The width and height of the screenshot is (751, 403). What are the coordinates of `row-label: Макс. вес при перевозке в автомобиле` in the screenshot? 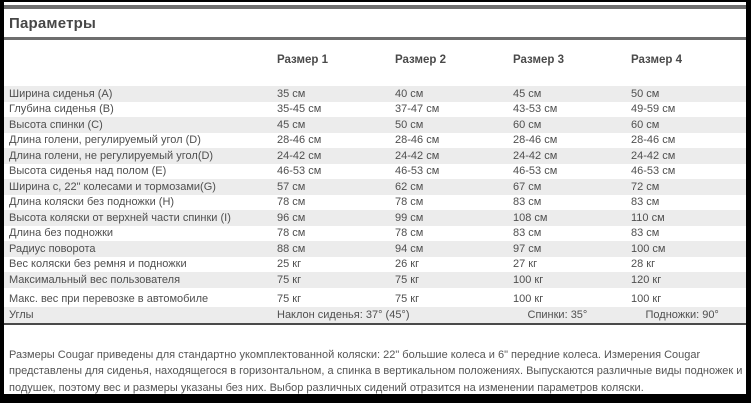 It's located at (109, 299).